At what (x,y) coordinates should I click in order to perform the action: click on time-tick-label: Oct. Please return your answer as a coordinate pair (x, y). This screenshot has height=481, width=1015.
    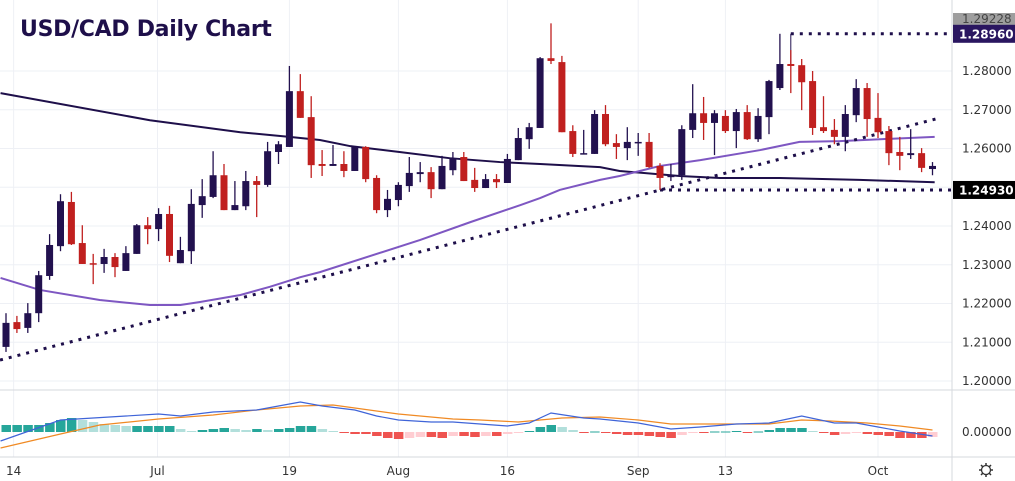
    Looking at the image, I should click on (878, 471).